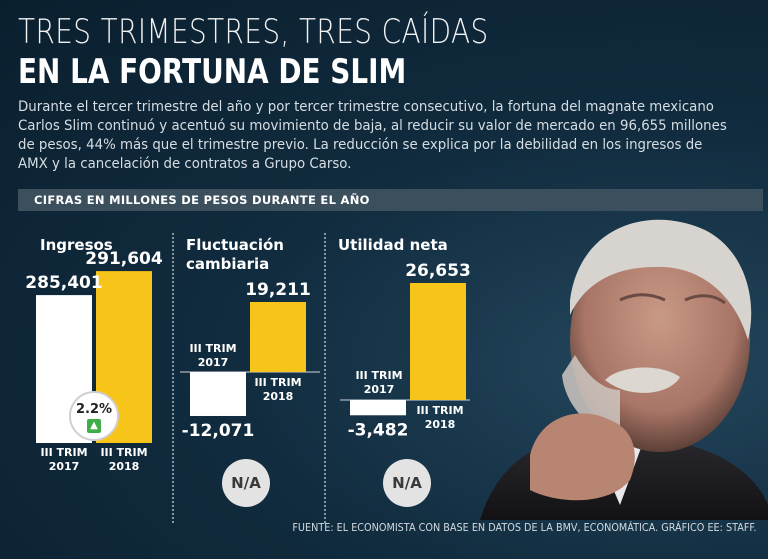 The image size is (768, 559). I want to click on bar-utilidad-2017, so click(378, 408).